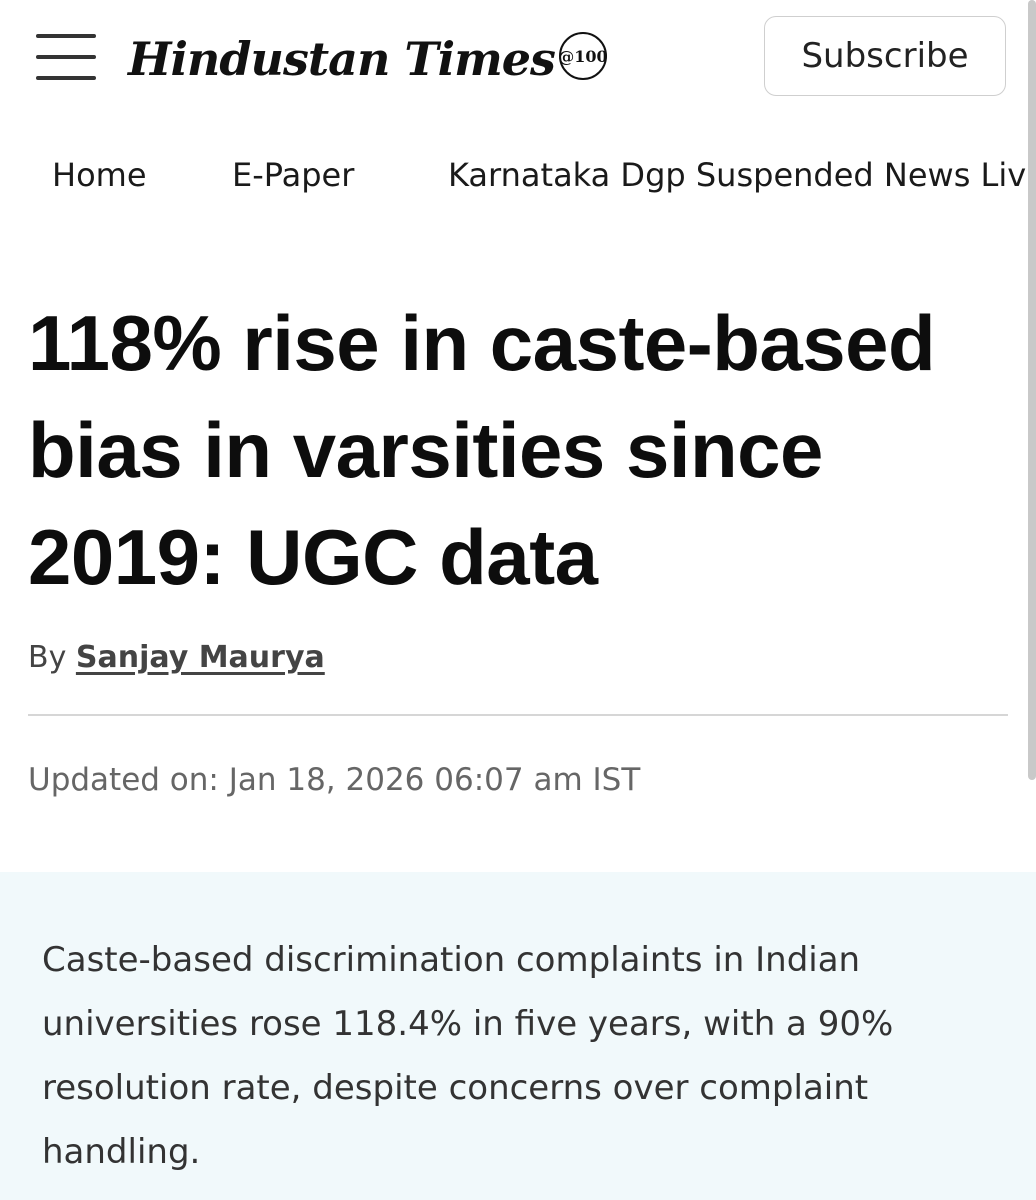 Image resolution: width=1036 pixels, height=1200 pixels. What do you see at coordinates (47, 657) in the screenshot?
I see `byline-prefix: By` at bounding box center [47, 657].